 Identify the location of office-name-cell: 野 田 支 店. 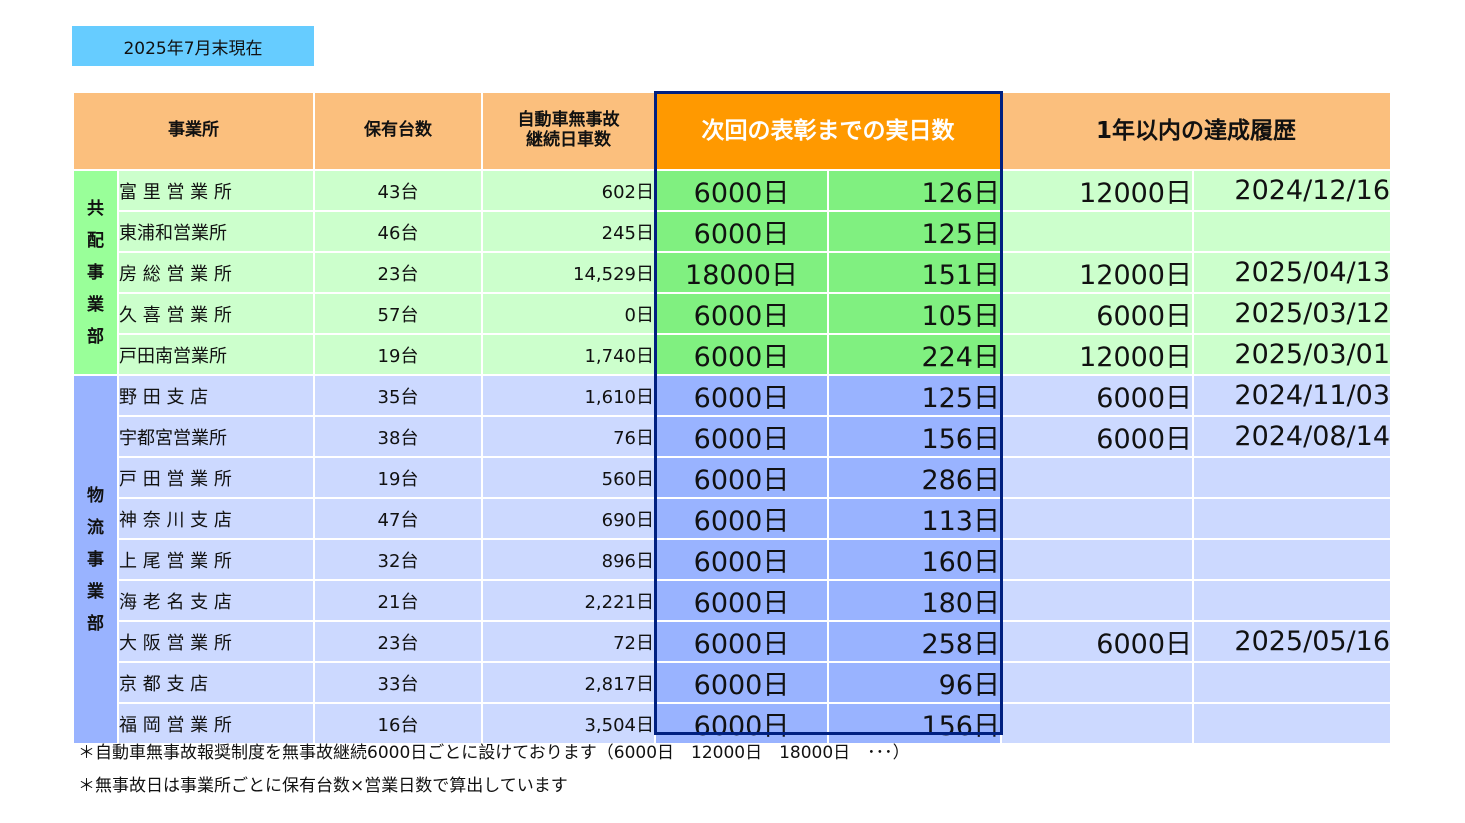
(216, 395).